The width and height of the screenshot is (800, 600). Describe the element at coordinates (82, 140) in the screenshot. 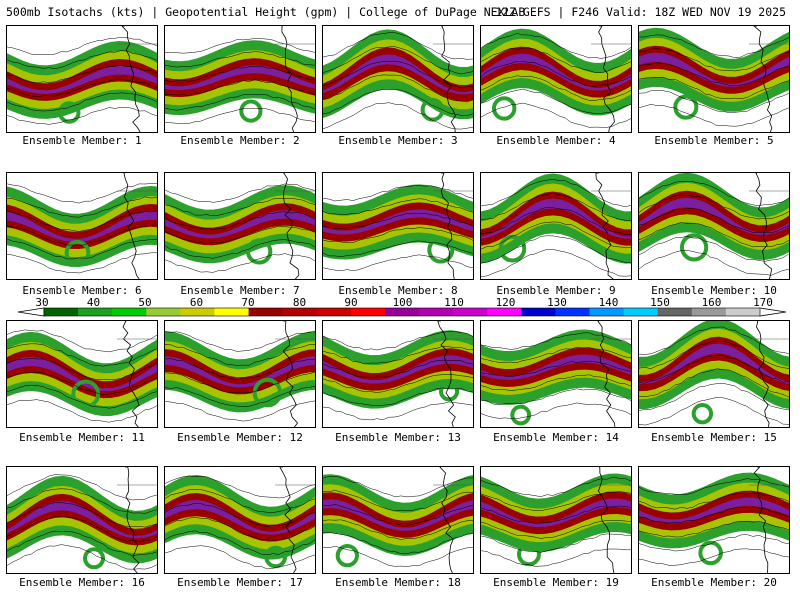

I see `ensemble-member-label: Ensemble Member: 1` at that location.